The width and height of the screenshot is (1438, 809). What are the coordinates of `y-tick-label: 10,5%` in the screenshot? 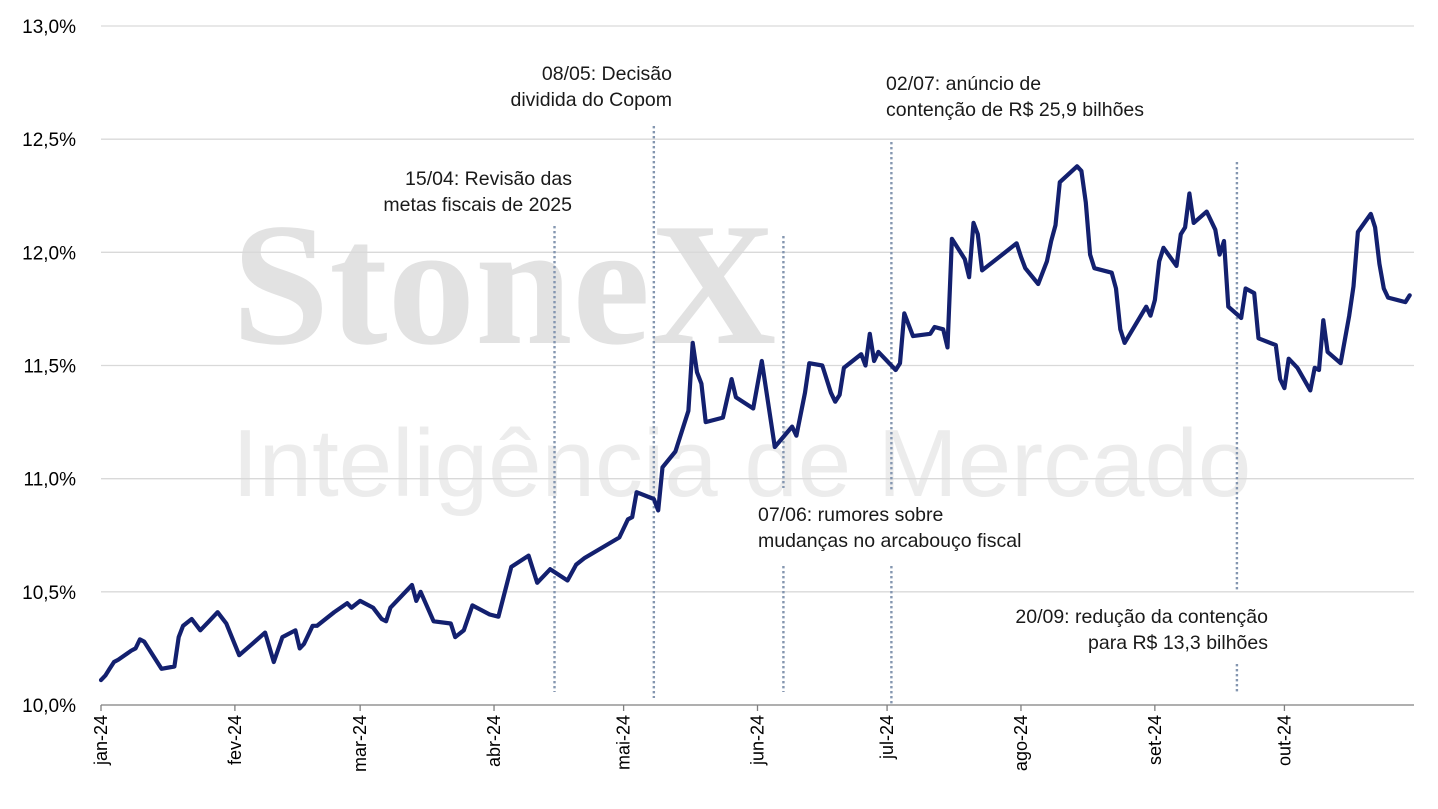 It's located at (49, 593).